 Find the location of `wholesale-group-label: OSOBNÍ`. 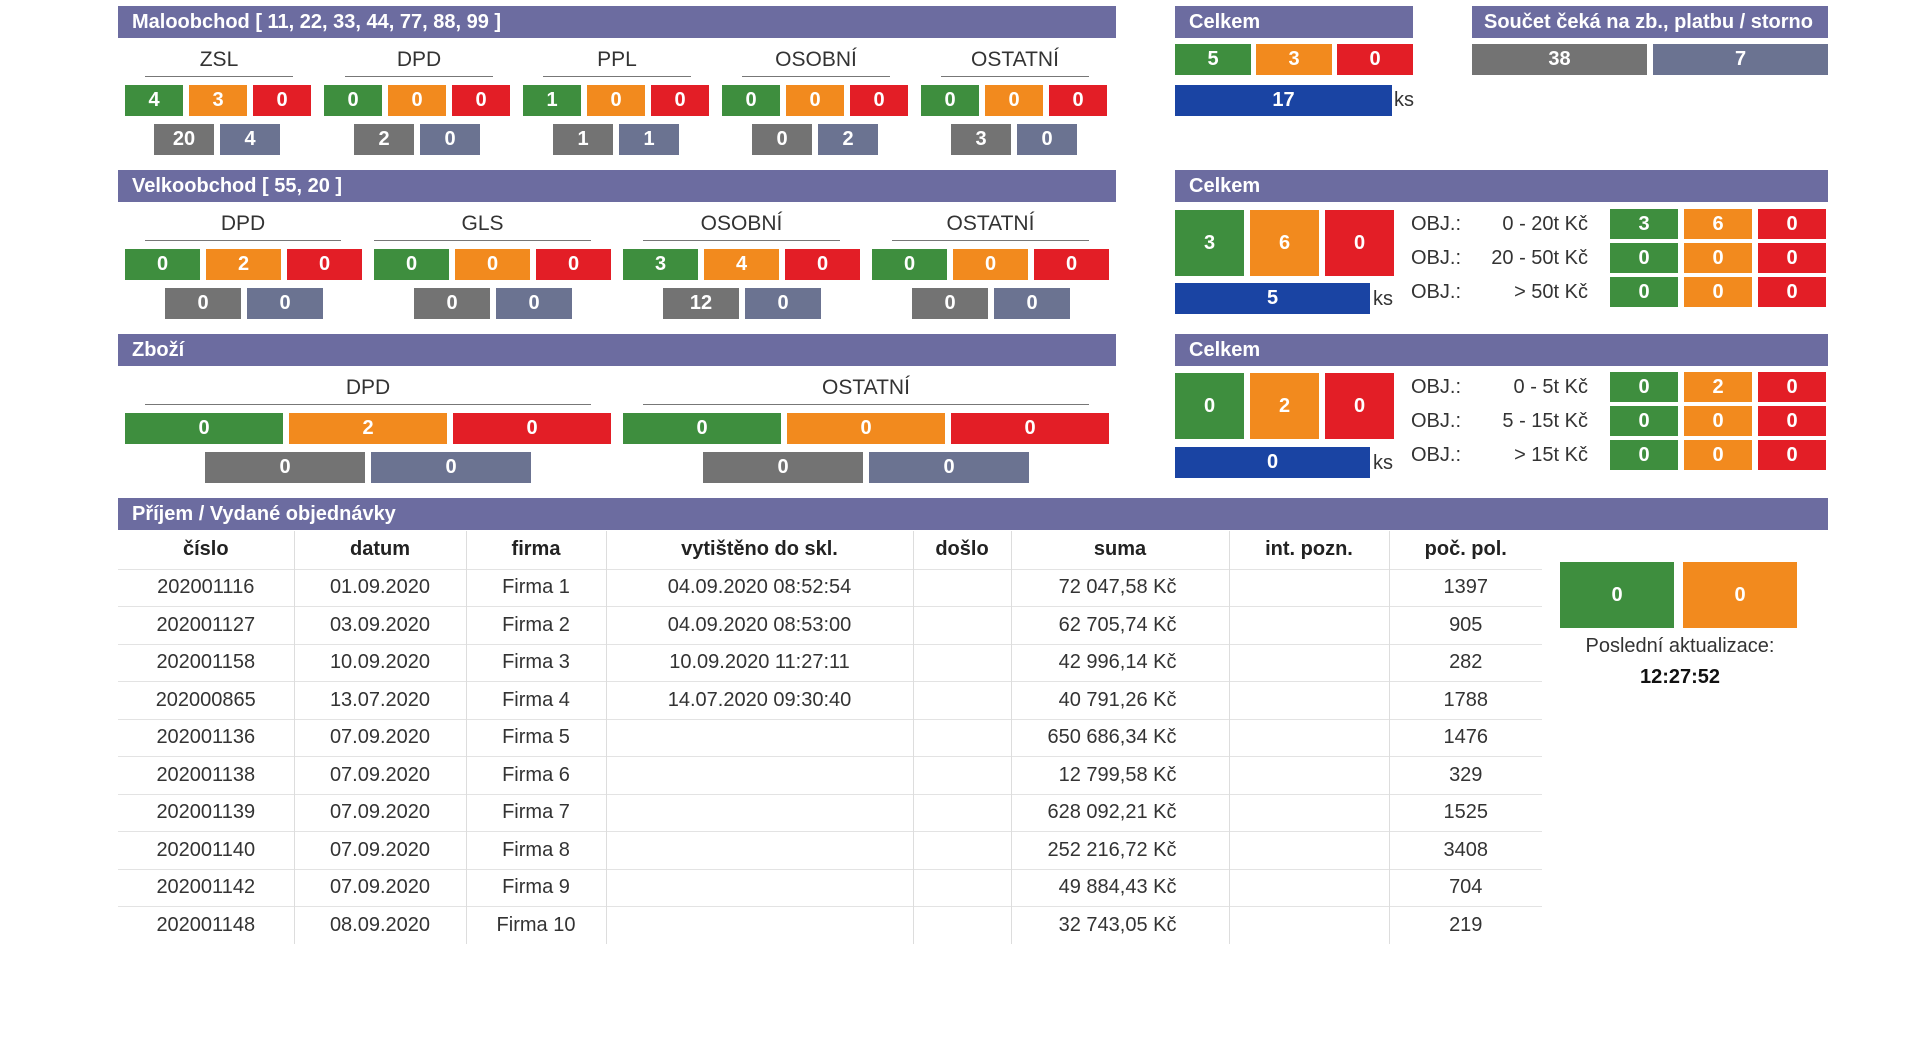

wholesale-group-label: OSOBNÍ is located at coordinates (741, 225).